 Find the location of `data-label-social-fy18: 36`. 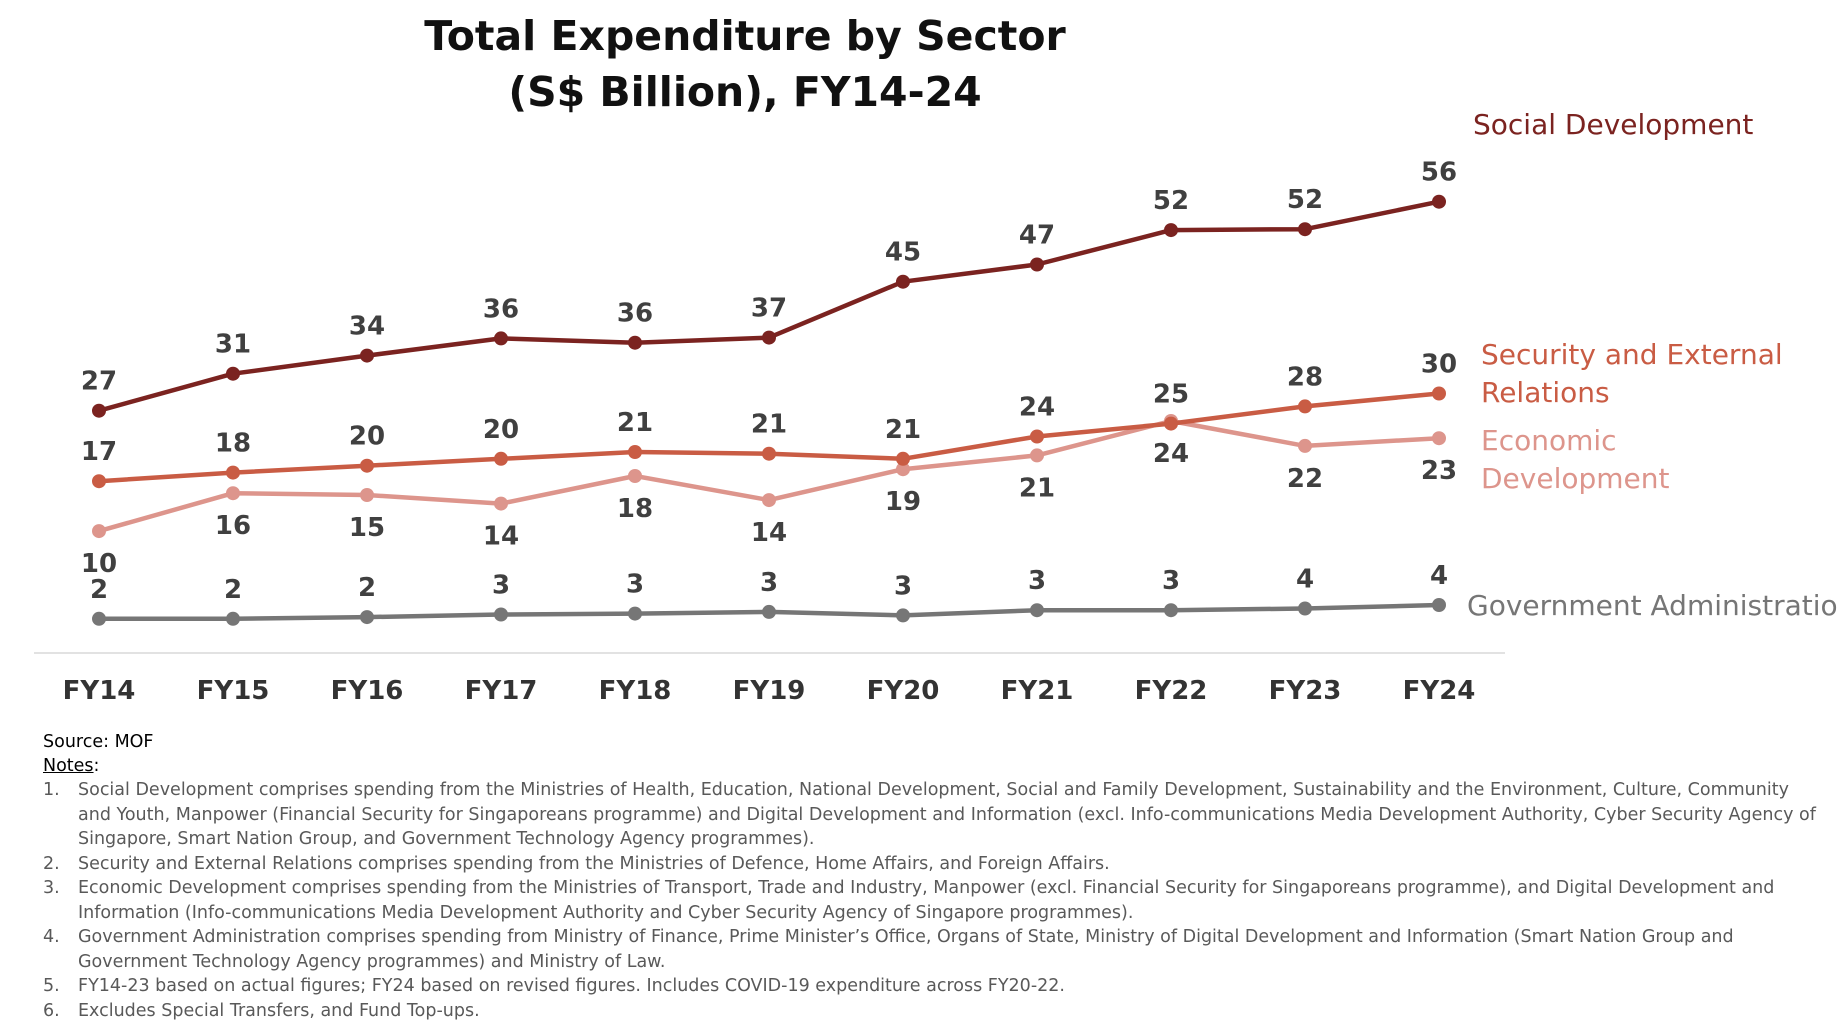

data-label-social-fy18: 36 is located at coordinates (635, 314).